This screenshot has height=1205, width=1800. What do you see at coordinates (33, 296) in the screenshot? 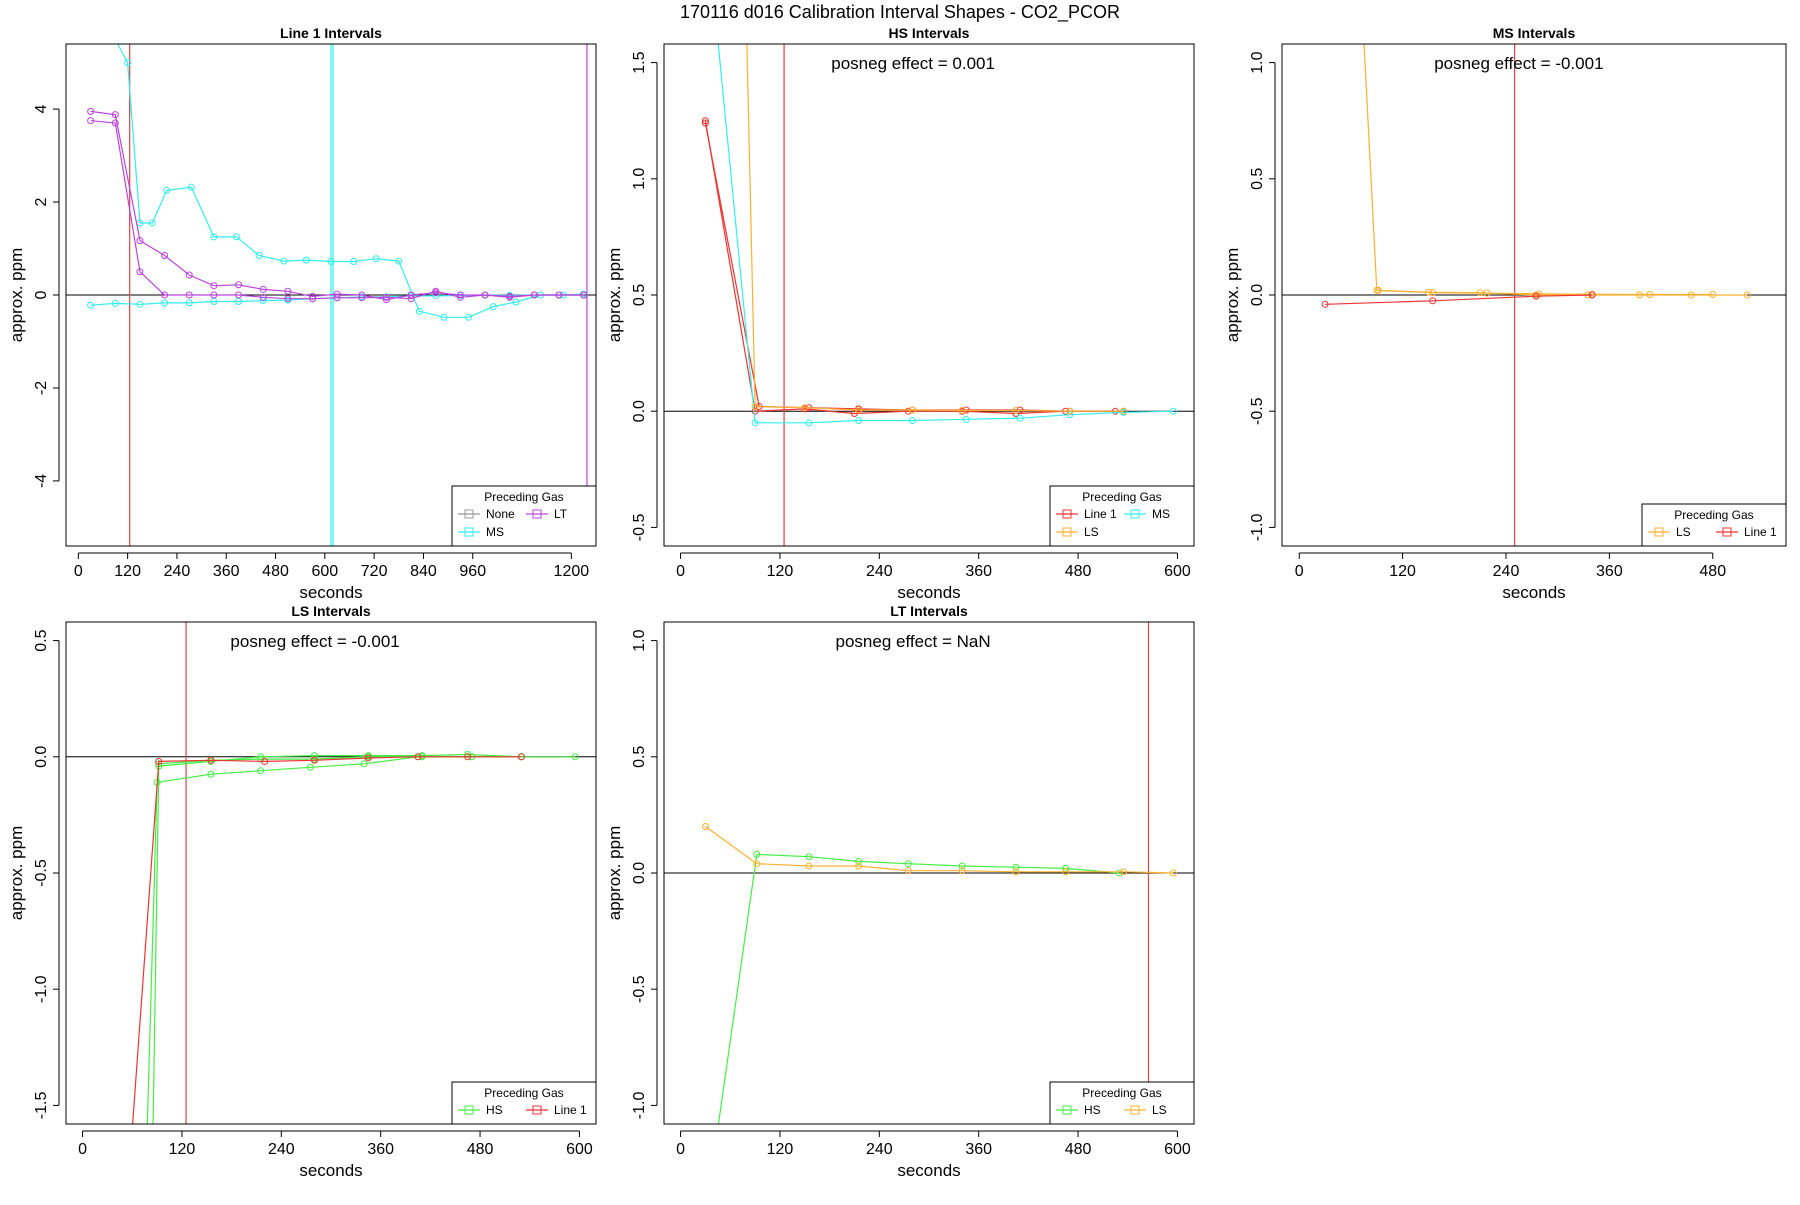
I see `y-axis: -4 -2 0 2 4 approx. ppm` at bounding box center [33, 296].